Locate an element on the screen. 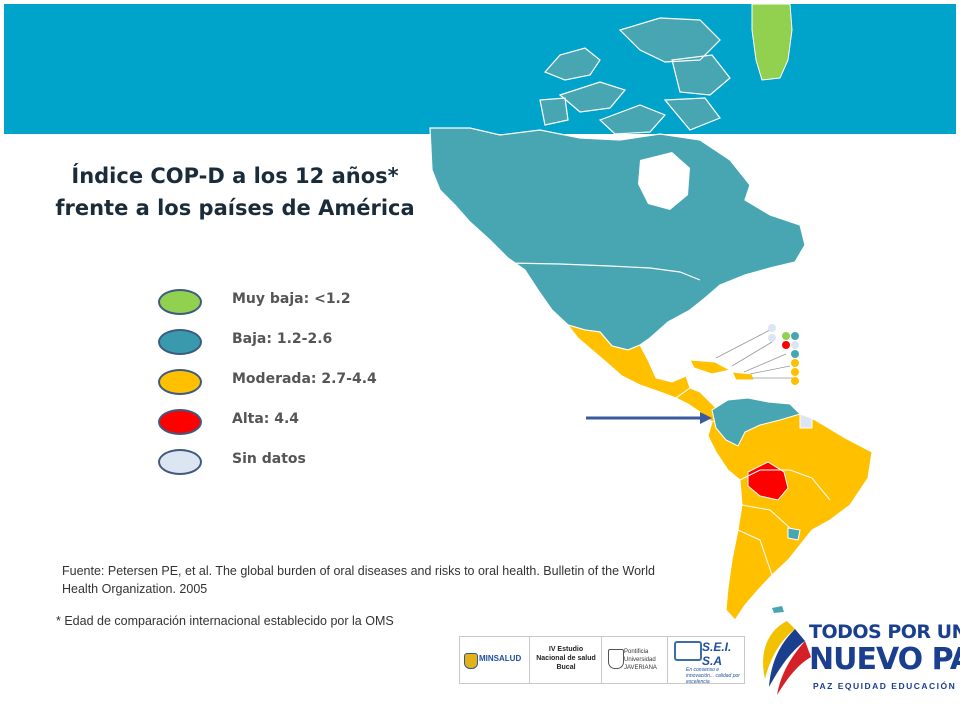 Image resolution: width=960 pixels, height=720 pixels. javeriana-text: Pontificia Universidad JAVERIANA is located at coordinates (640, 660).